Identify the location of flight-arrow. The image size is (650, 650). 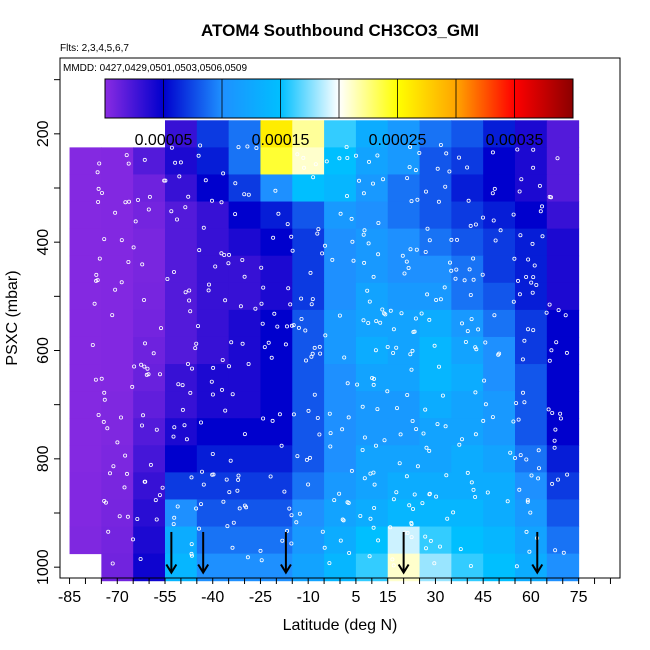
(286, 553).